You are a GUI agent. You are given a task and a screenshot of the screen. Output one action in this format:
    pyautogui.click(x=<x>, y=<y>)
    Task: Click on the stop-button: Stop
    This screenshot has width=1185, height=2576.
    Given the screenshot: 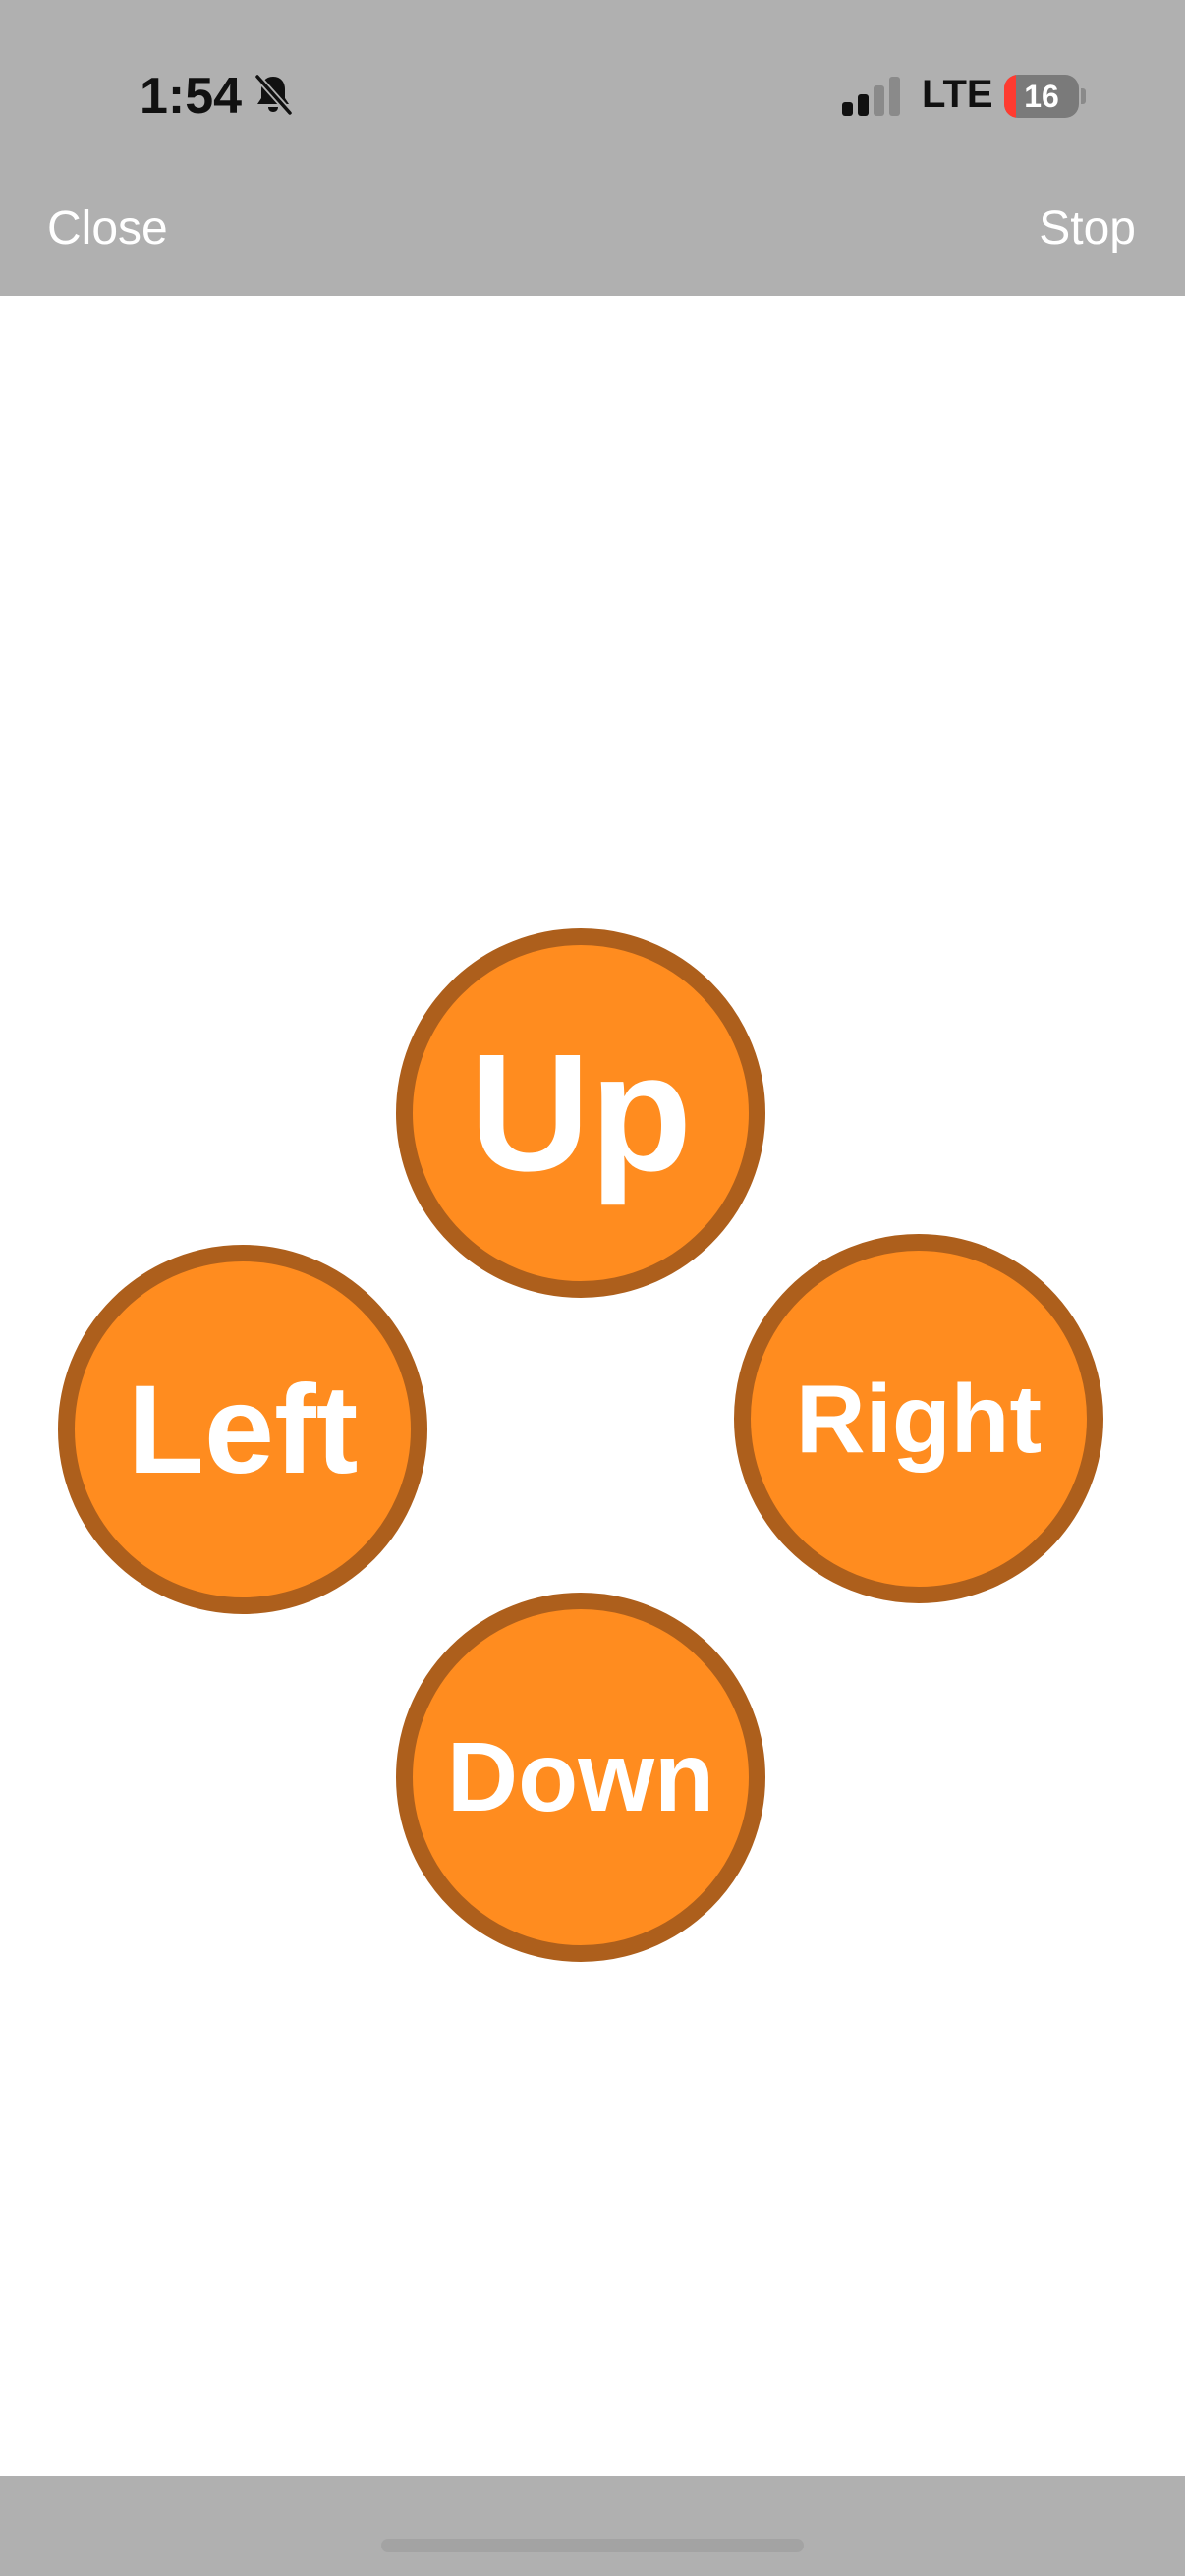 What is the action you would take?
    pyautogui.click(x=1088, y=228)
    